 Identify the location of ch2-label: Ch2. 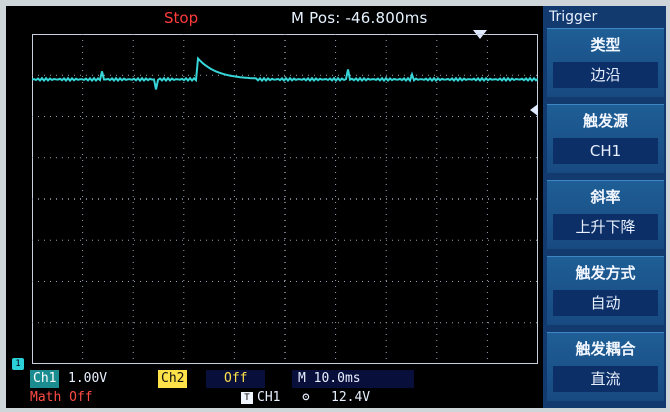
(173, 379).